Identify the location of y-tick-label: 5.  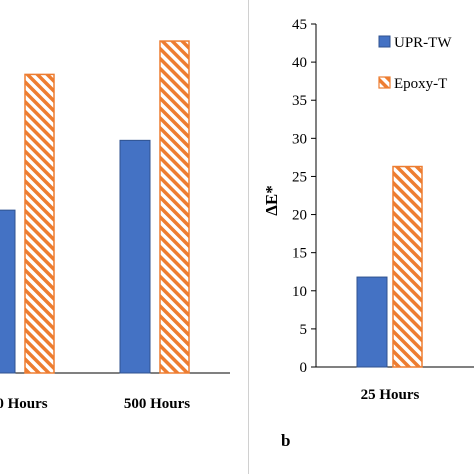
(304, 330).